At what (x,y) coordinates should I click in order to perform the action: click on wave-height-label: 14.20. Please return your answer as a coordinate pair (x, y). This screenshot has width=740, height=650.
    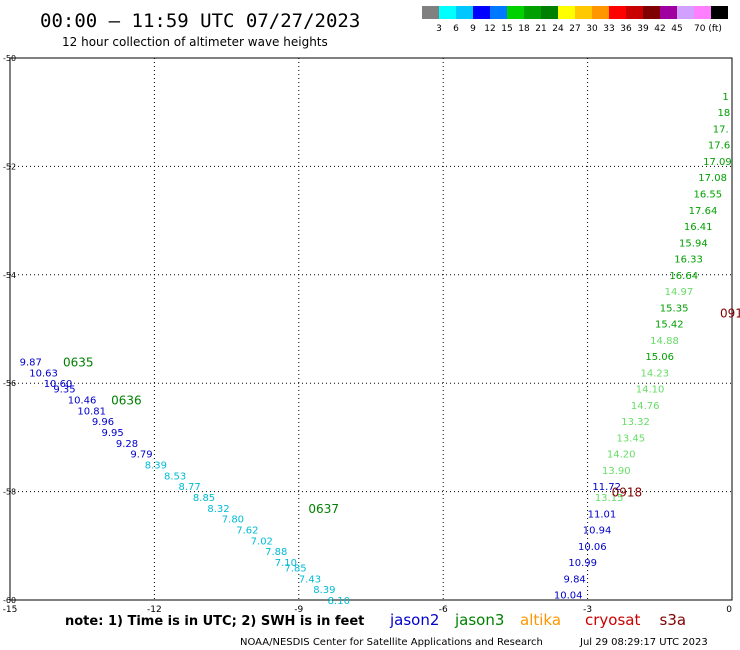
    Looking at the image, I should click on (621, 455).